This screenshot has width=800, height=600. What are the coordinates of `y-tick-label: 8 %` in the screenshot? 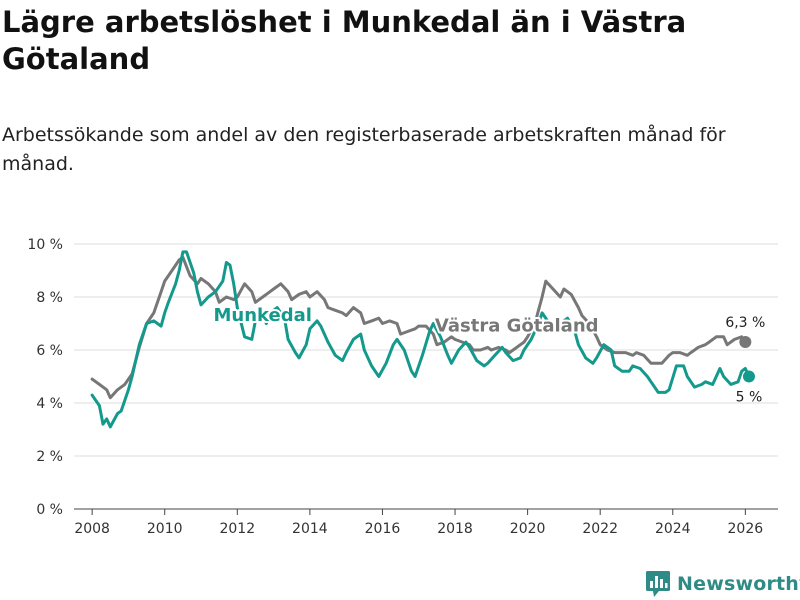 It's located at (49, 298).